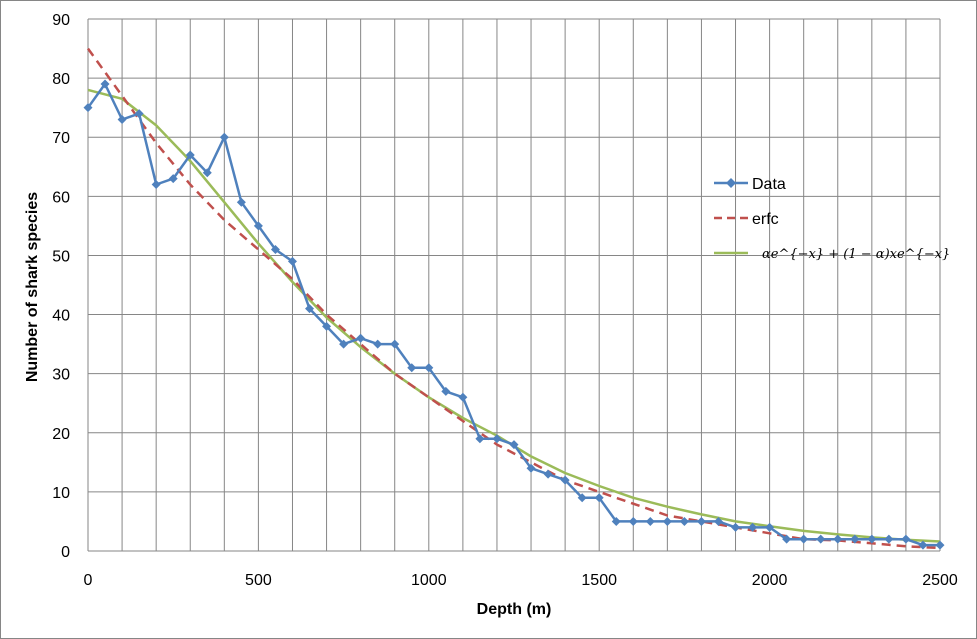 Image resolution: width=977 pixels, height=639 pixels. What do you see at coordinates (769, 184) in the screenshot?
I see `legend-label-data: Data` at bounding box center [769, 184].